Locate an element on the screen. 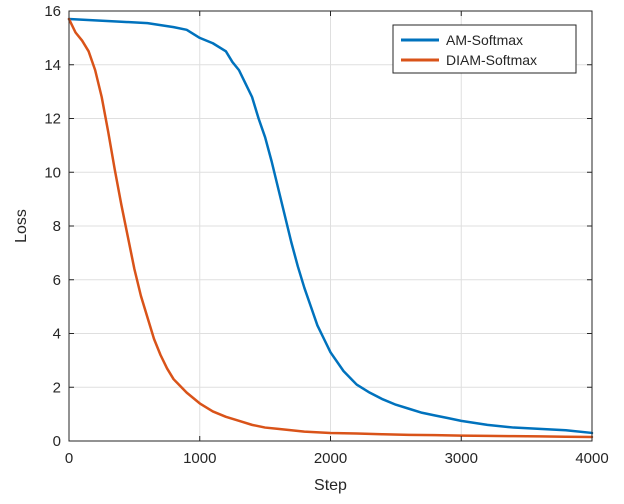 The width and height of the screenshot is (624, 504). y-tick-label: 10 is located at coordinates (52, 172).